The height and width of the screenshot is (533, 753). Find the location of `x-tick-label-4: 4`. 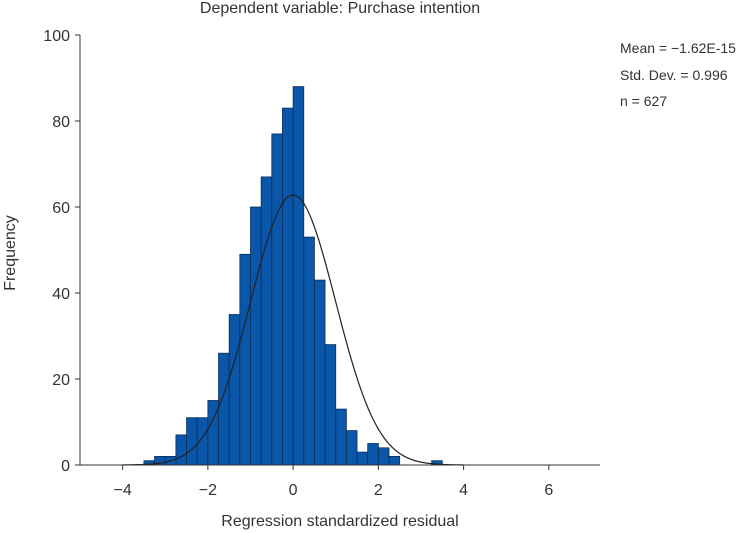

x-tick-label-4: 4 is located at coordinates (463, 490).